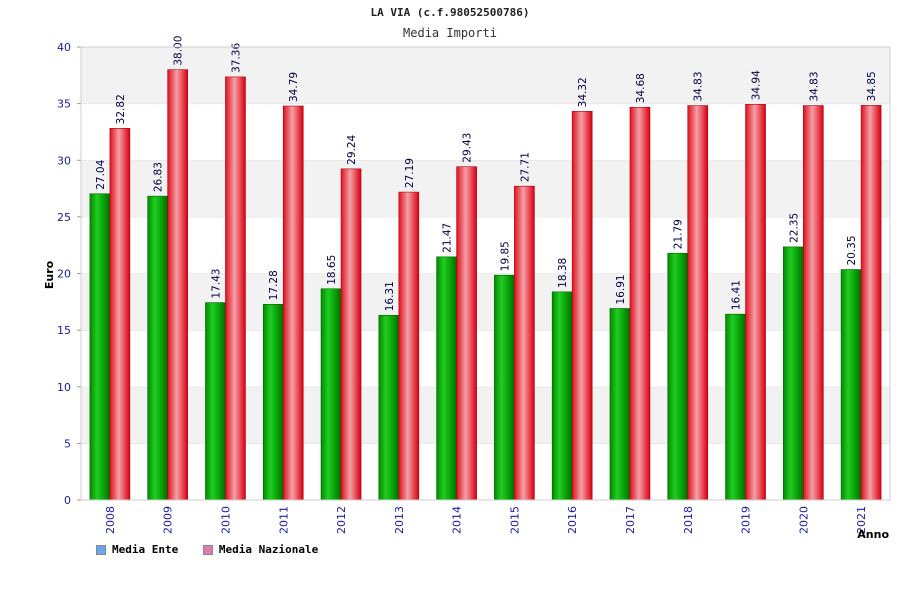 The height and width of the screenshot is (600, 900). Describe the element at coordinates (861, 520) in the screenshot. I see `x-tick-label-2021: 2021` at that location.